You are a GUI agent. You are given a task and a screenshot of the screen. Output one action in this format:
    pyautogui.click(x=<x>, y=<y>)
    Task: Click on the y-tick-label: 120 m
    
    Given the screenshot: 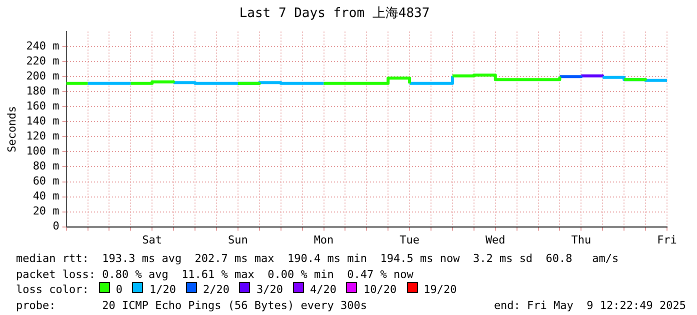 What is the action you would take?
    pyautogui.click(x=43, y=136)
    